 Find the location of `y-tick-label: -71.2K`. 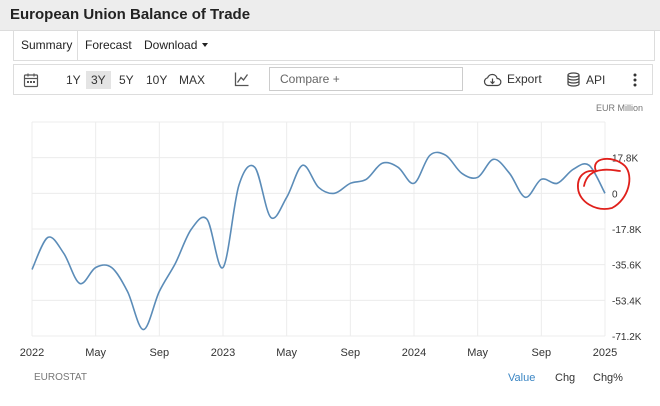

y-tick-label: -71.2K is located at coordinates (627, 337).